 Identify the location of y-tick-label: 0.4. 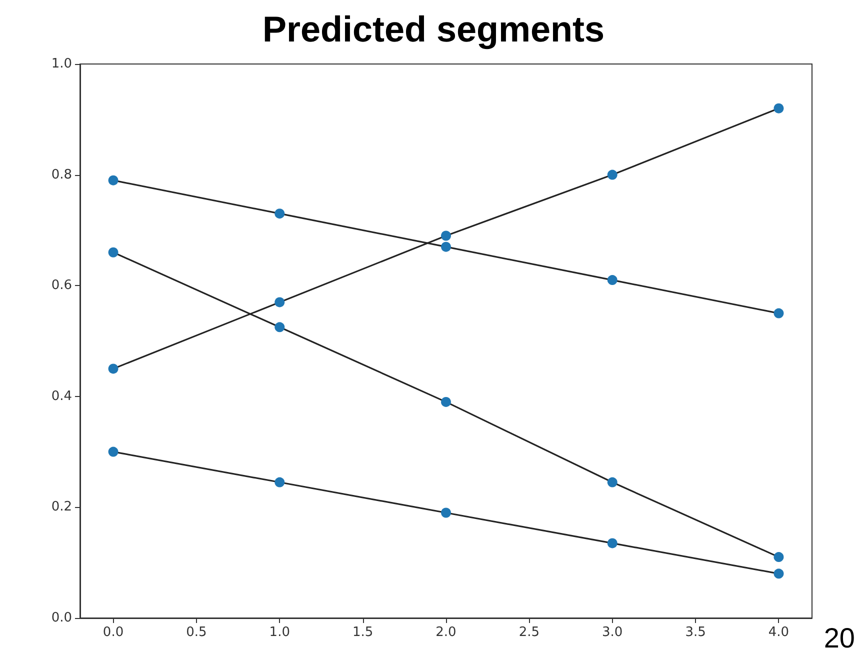
(61, 396).